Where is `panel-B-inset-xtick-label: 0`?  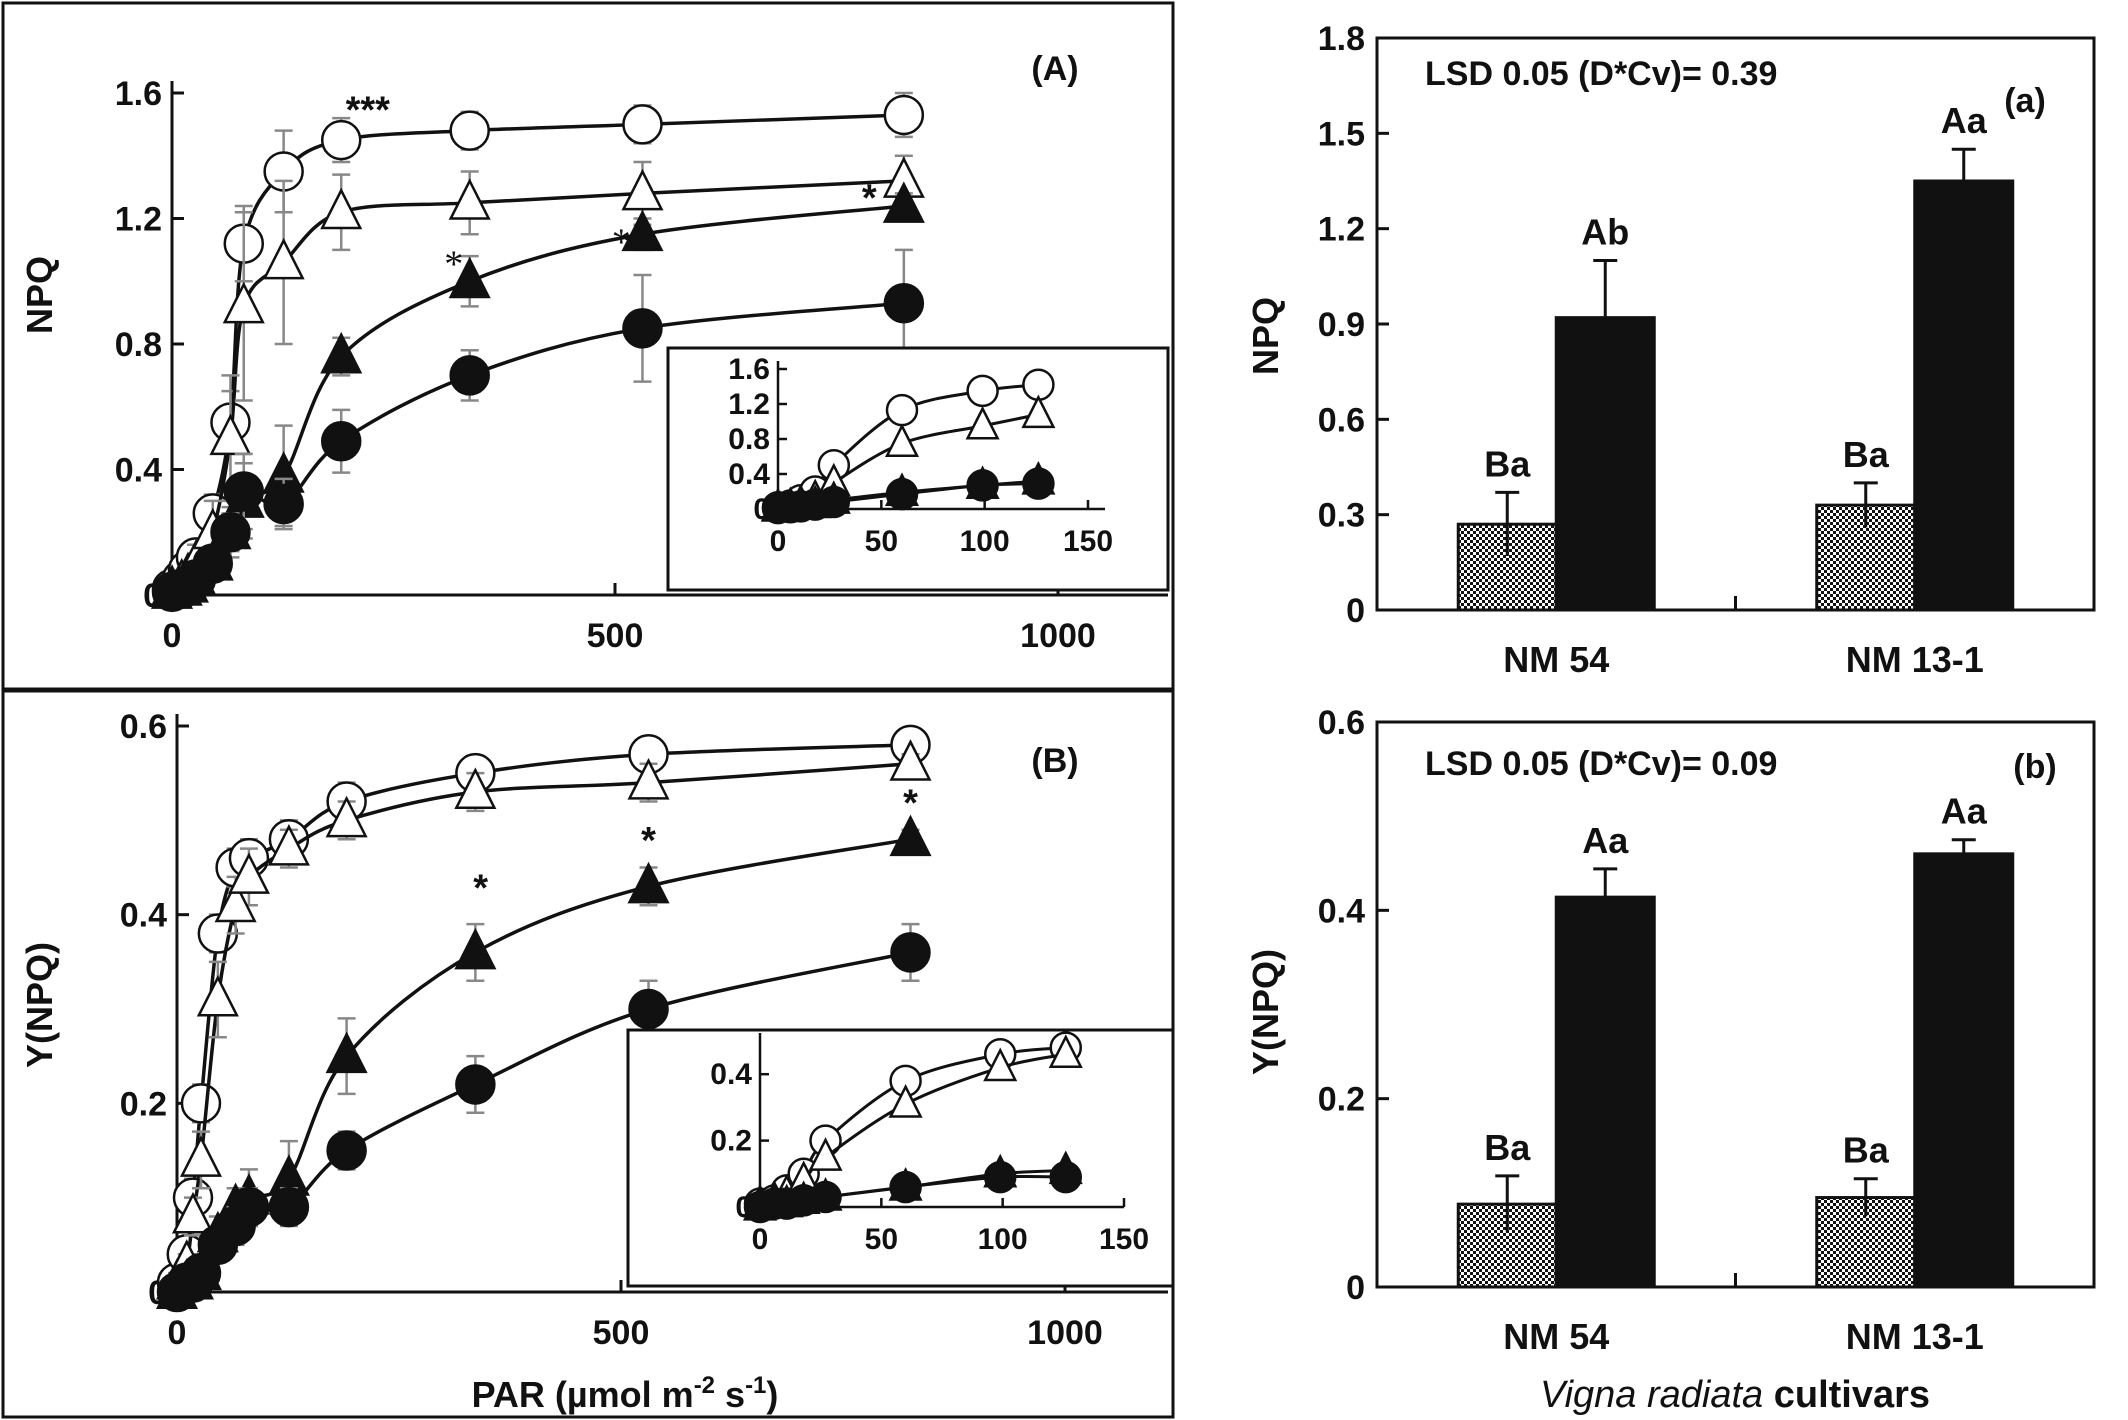
panel-B-inset-xtick-label: 0 is located at coordinates (760, 1239).